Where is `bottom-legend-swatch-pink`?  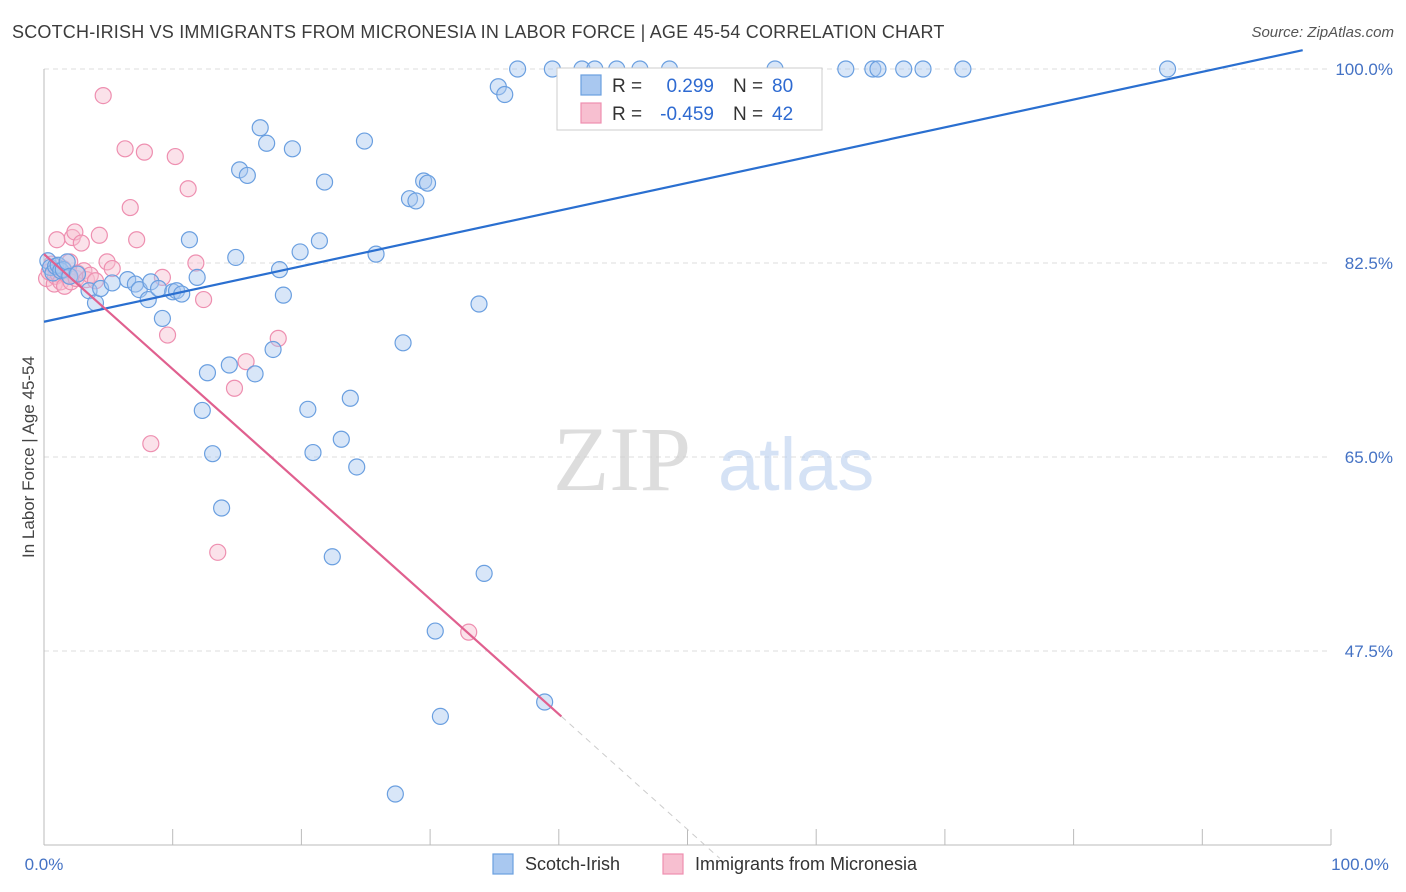
bottom-legend-swatch-pink is located at coordinates (673, 864).